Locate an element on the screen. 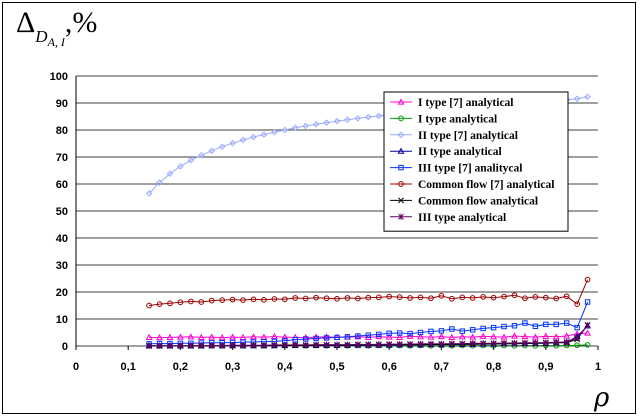 This screenshot has height=418, width=640. y-axis-title-subscript: DA, I is located at coordinates (50, 38).